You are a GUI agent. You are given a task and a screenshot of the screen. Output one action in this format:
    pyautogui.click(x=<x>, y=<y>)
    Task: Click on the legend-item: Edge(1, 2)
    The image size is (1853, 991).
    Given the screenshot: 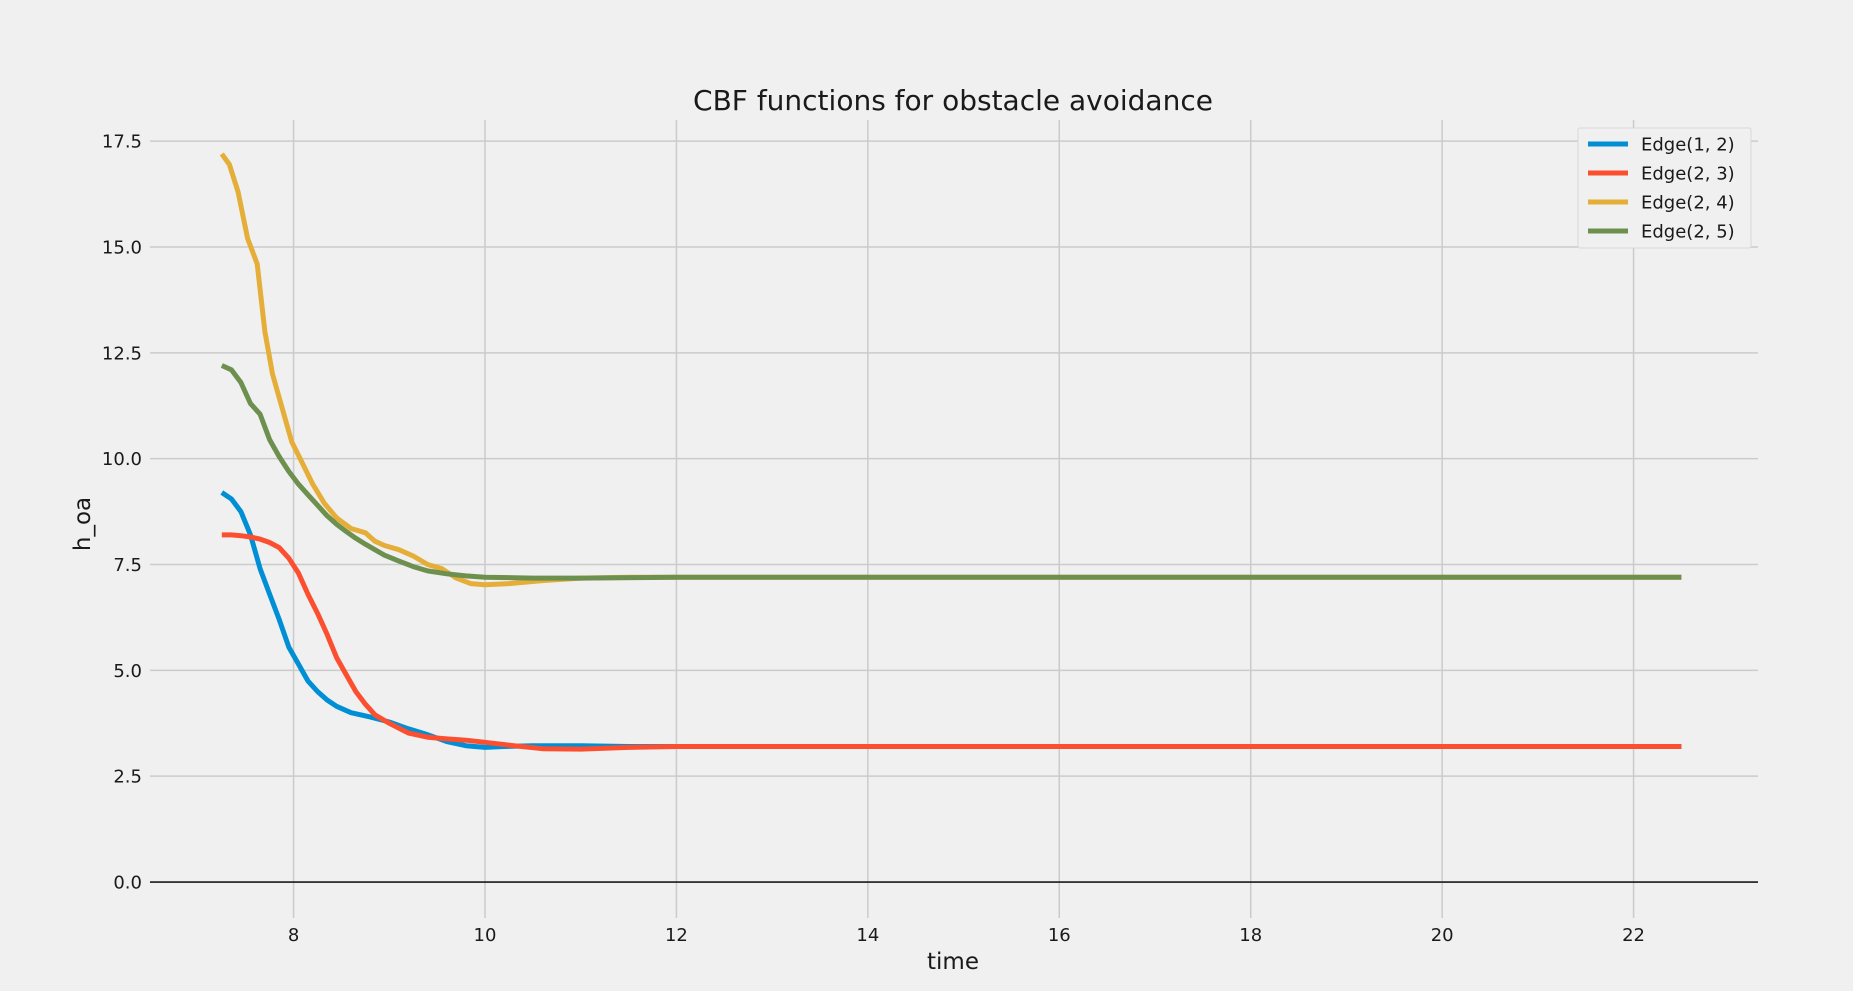 What is the action you would take?
    pyautogui.click(x=1661, y=145)
    